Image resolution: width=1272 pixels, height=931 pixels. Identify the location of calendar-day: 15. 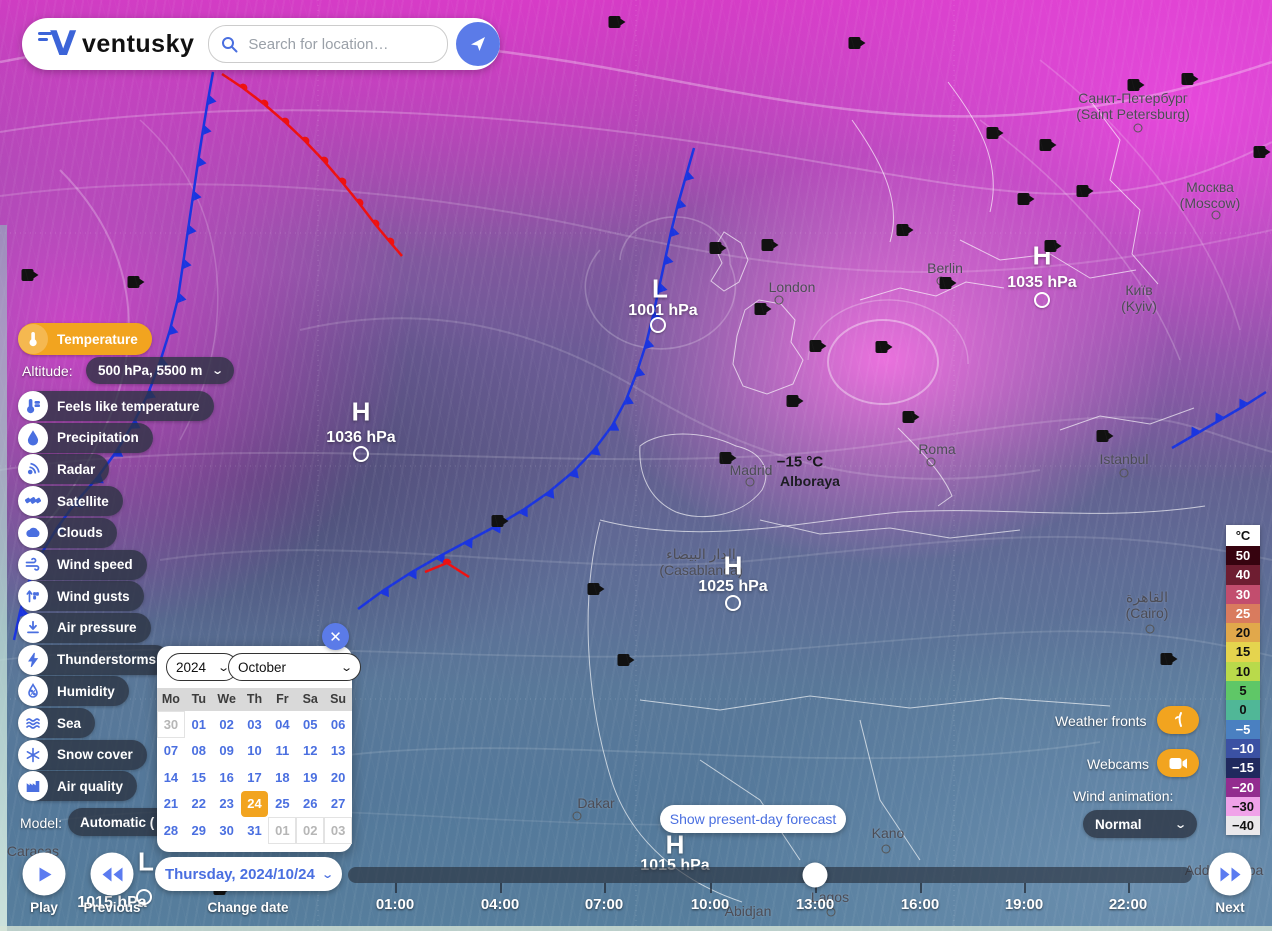
(199, 777).